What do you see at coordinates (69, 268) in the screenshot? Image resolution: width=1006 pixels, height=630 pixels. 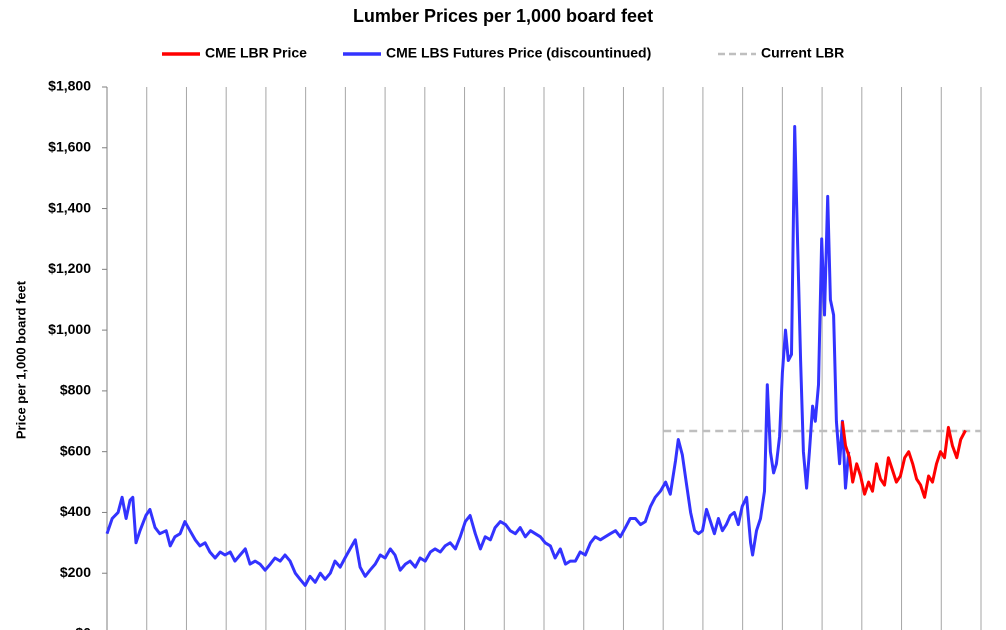 I see `y-tick-label: $1,200` at bounding box center [69, 268].